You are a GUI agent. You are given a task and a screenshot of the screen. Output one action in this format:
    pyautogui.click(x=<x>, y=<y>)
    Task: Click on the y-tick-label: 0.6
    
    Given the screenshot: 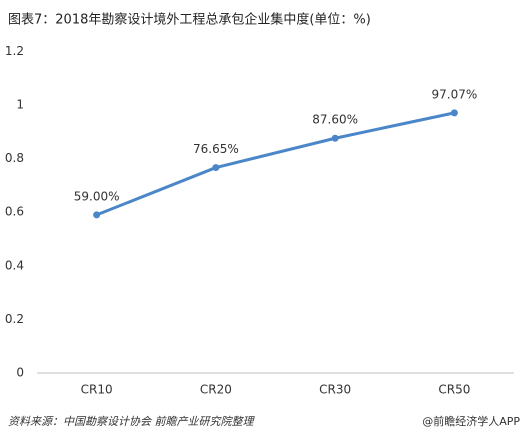 What is the action you would take?
    pyautogui.click(x=14, y=212)
    